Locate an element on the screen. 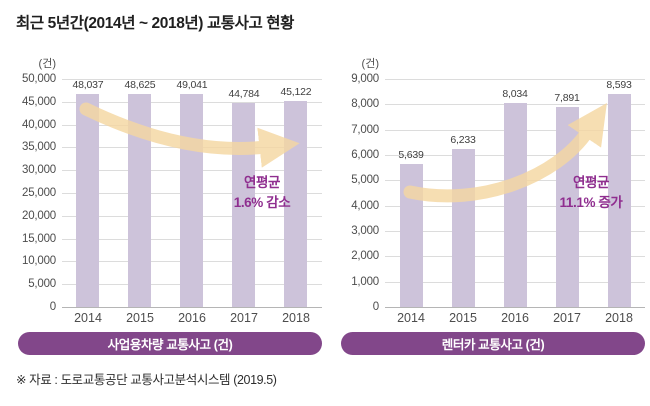 This screenshot has height=406, width=650. chart-caption-pill: 렌터카 교통사고 (건) is located at coordinates (493, 343).